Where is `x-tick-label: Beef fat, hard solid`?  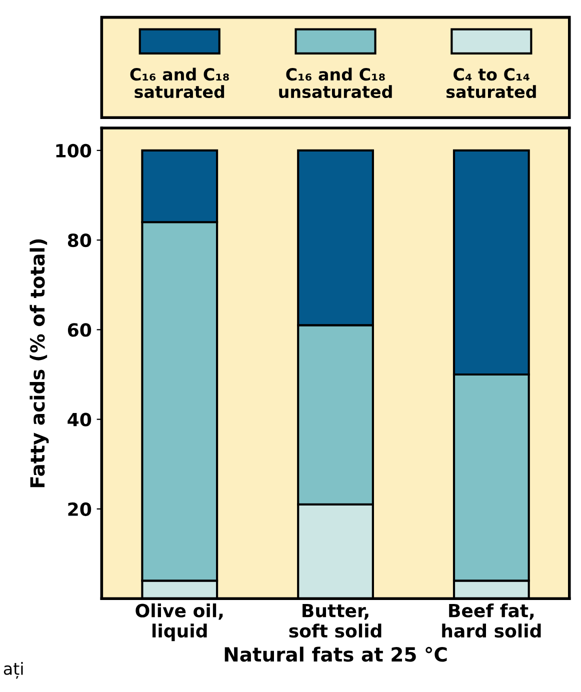 x-tick-label: Beef fat, hard solid is located at coordinates (491, 620).